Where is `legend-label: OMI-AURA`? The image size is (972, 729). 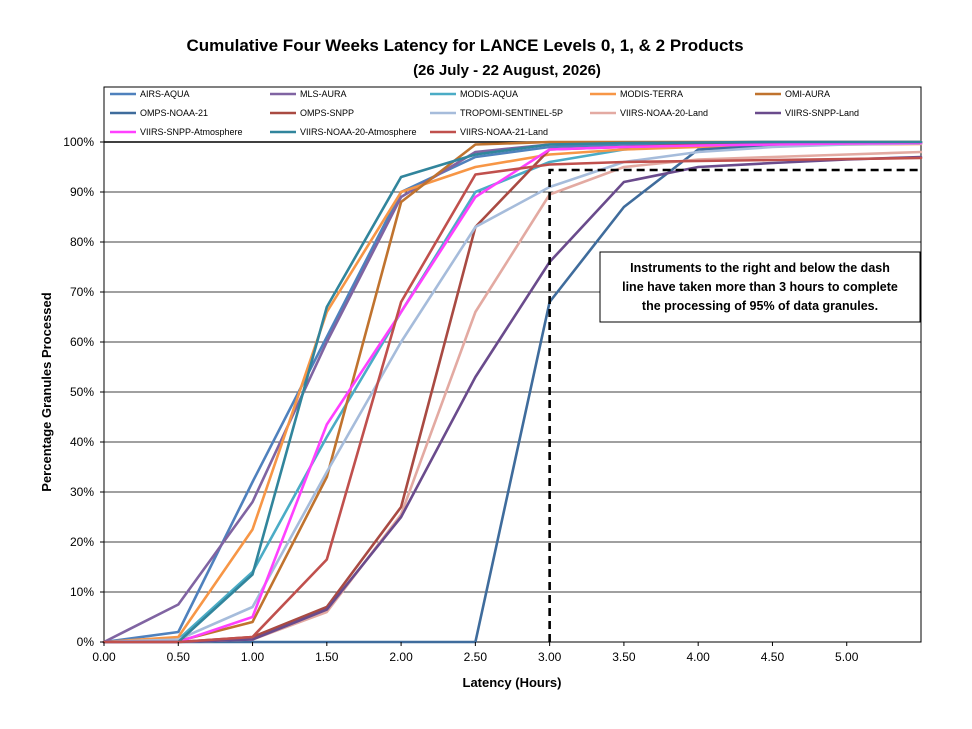
legend-label: OMI-AURA is located at coordinates (807, 94).